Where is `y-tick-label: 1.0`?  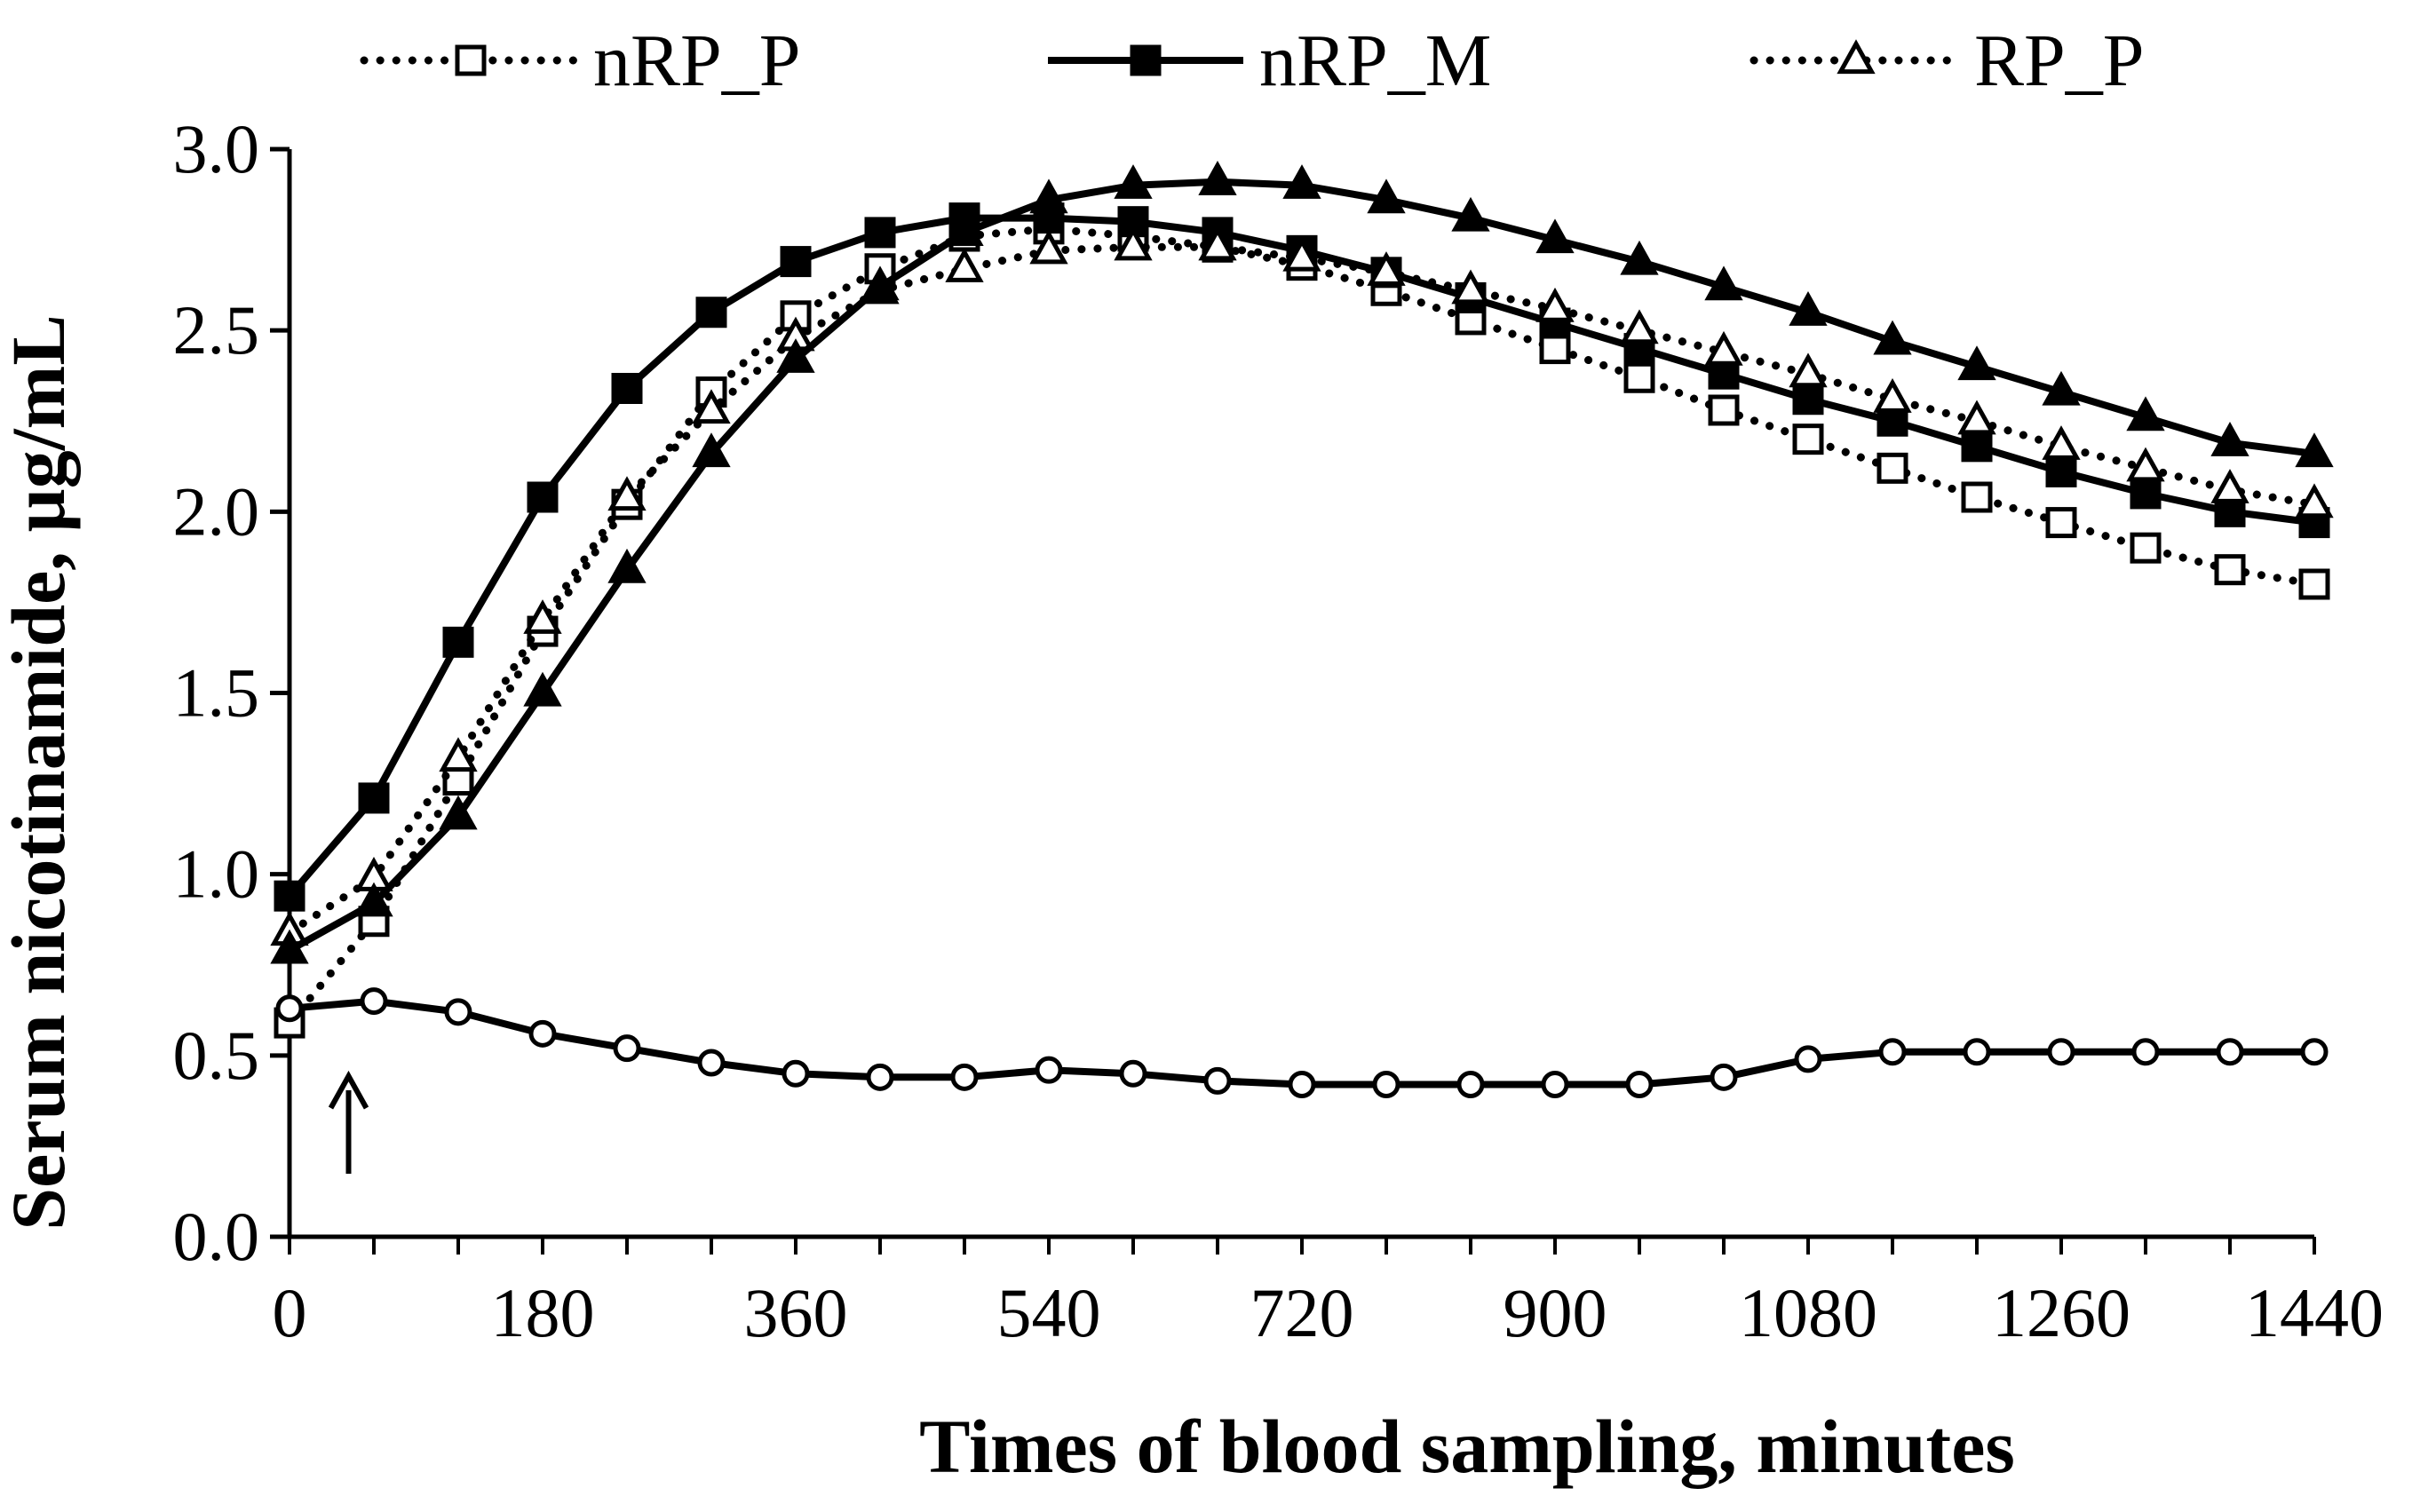
y-tick-label: 1.0 is located at coordinates (216, 874).